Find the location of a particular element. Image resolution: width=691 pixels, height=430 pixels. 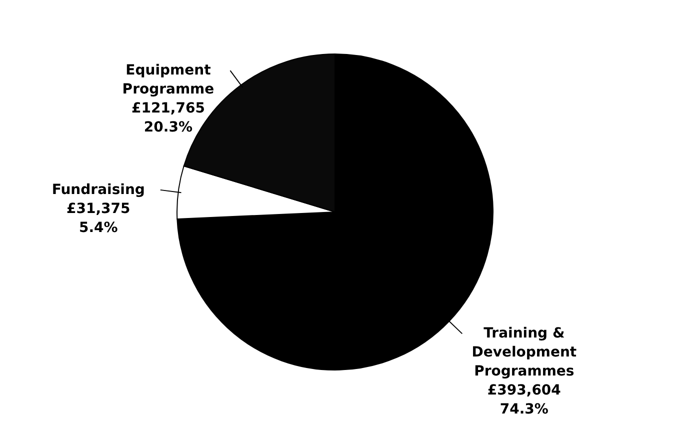

slice-label: Equipment Programme is located at coordinates (168, 80).